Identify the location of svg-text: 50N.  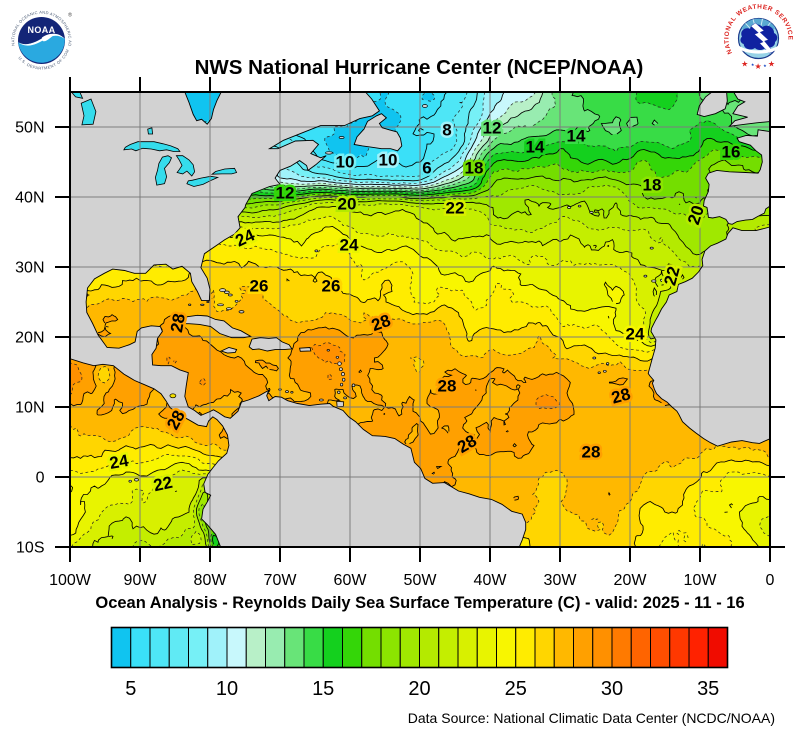
(29, 128).